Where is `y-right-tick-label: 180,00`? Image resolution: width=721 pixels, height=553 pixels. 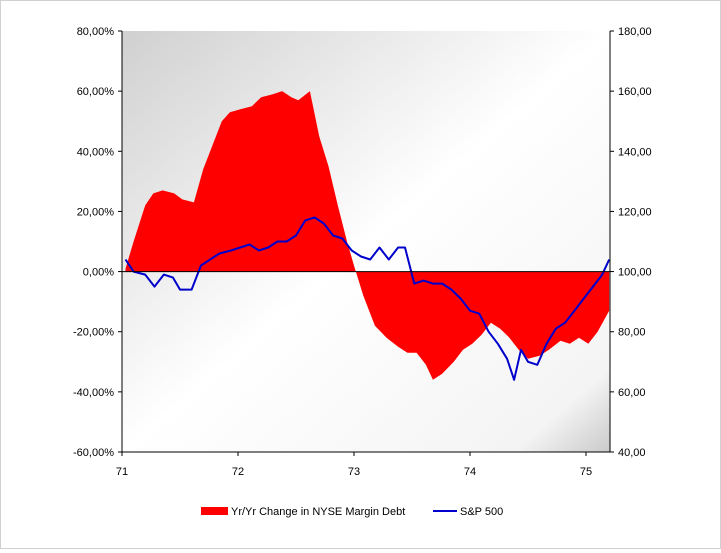
y-right-tick-label: 180,00 is located at coordinates (635, 32).